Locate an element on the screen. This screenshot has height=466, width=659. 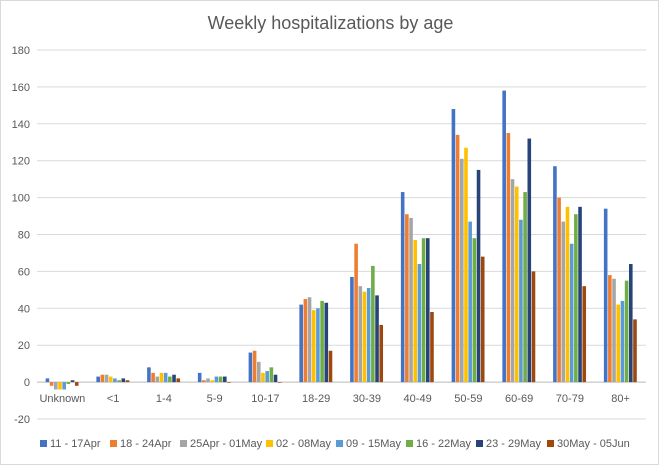
y-tick-label: 160 is located at coordinates (21, 88).